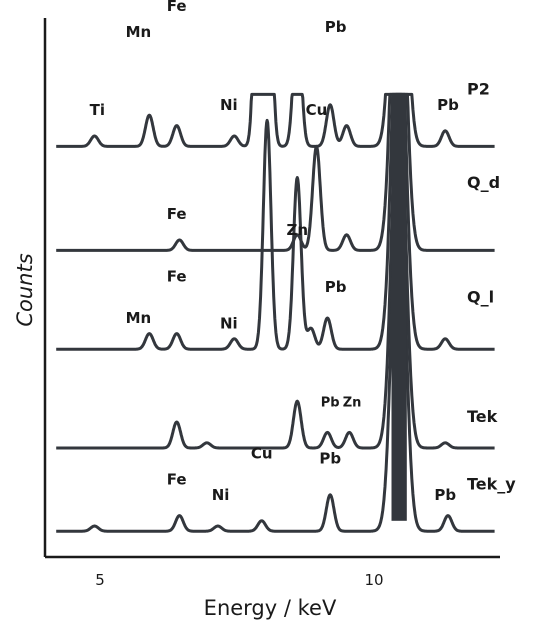 The width and height of the screenshot is (550, 641). I want to click on x-axis-title: Energy / keV, so click(270, 608).